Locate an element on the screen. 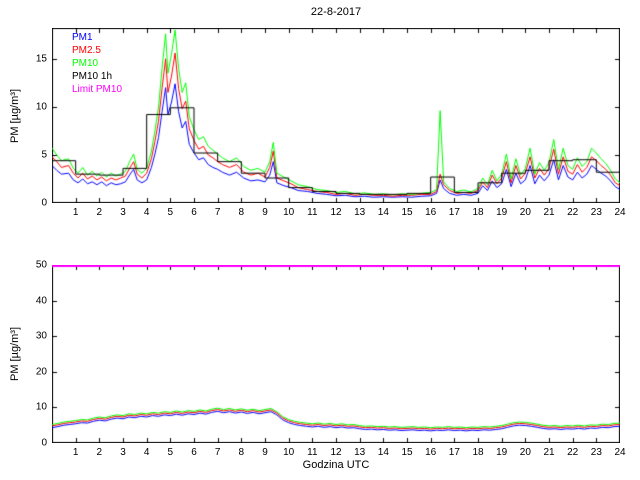 The image size is (640, 480). legend-item-PM10: PM10 is located at coordinates (85, 63).